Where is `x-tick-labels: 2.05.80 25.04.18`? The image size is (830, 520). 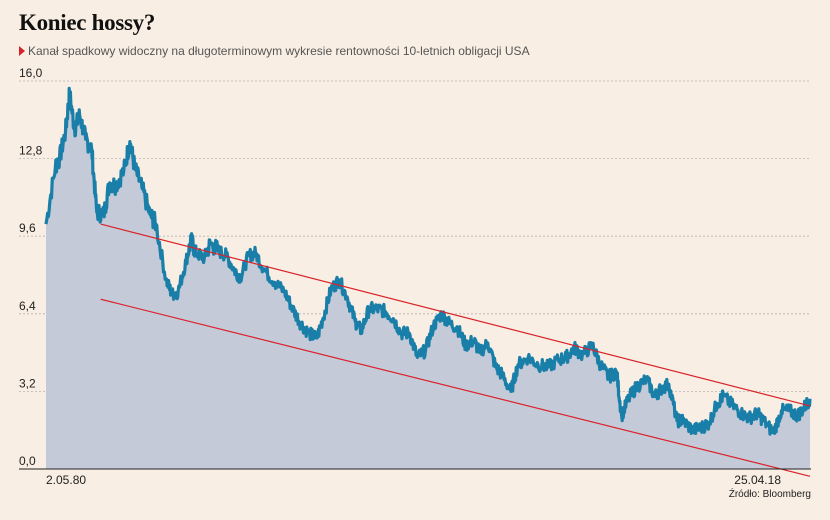 x-tick-labels: 2.05.80 25.04.18 is located at coordinates (413, 480).